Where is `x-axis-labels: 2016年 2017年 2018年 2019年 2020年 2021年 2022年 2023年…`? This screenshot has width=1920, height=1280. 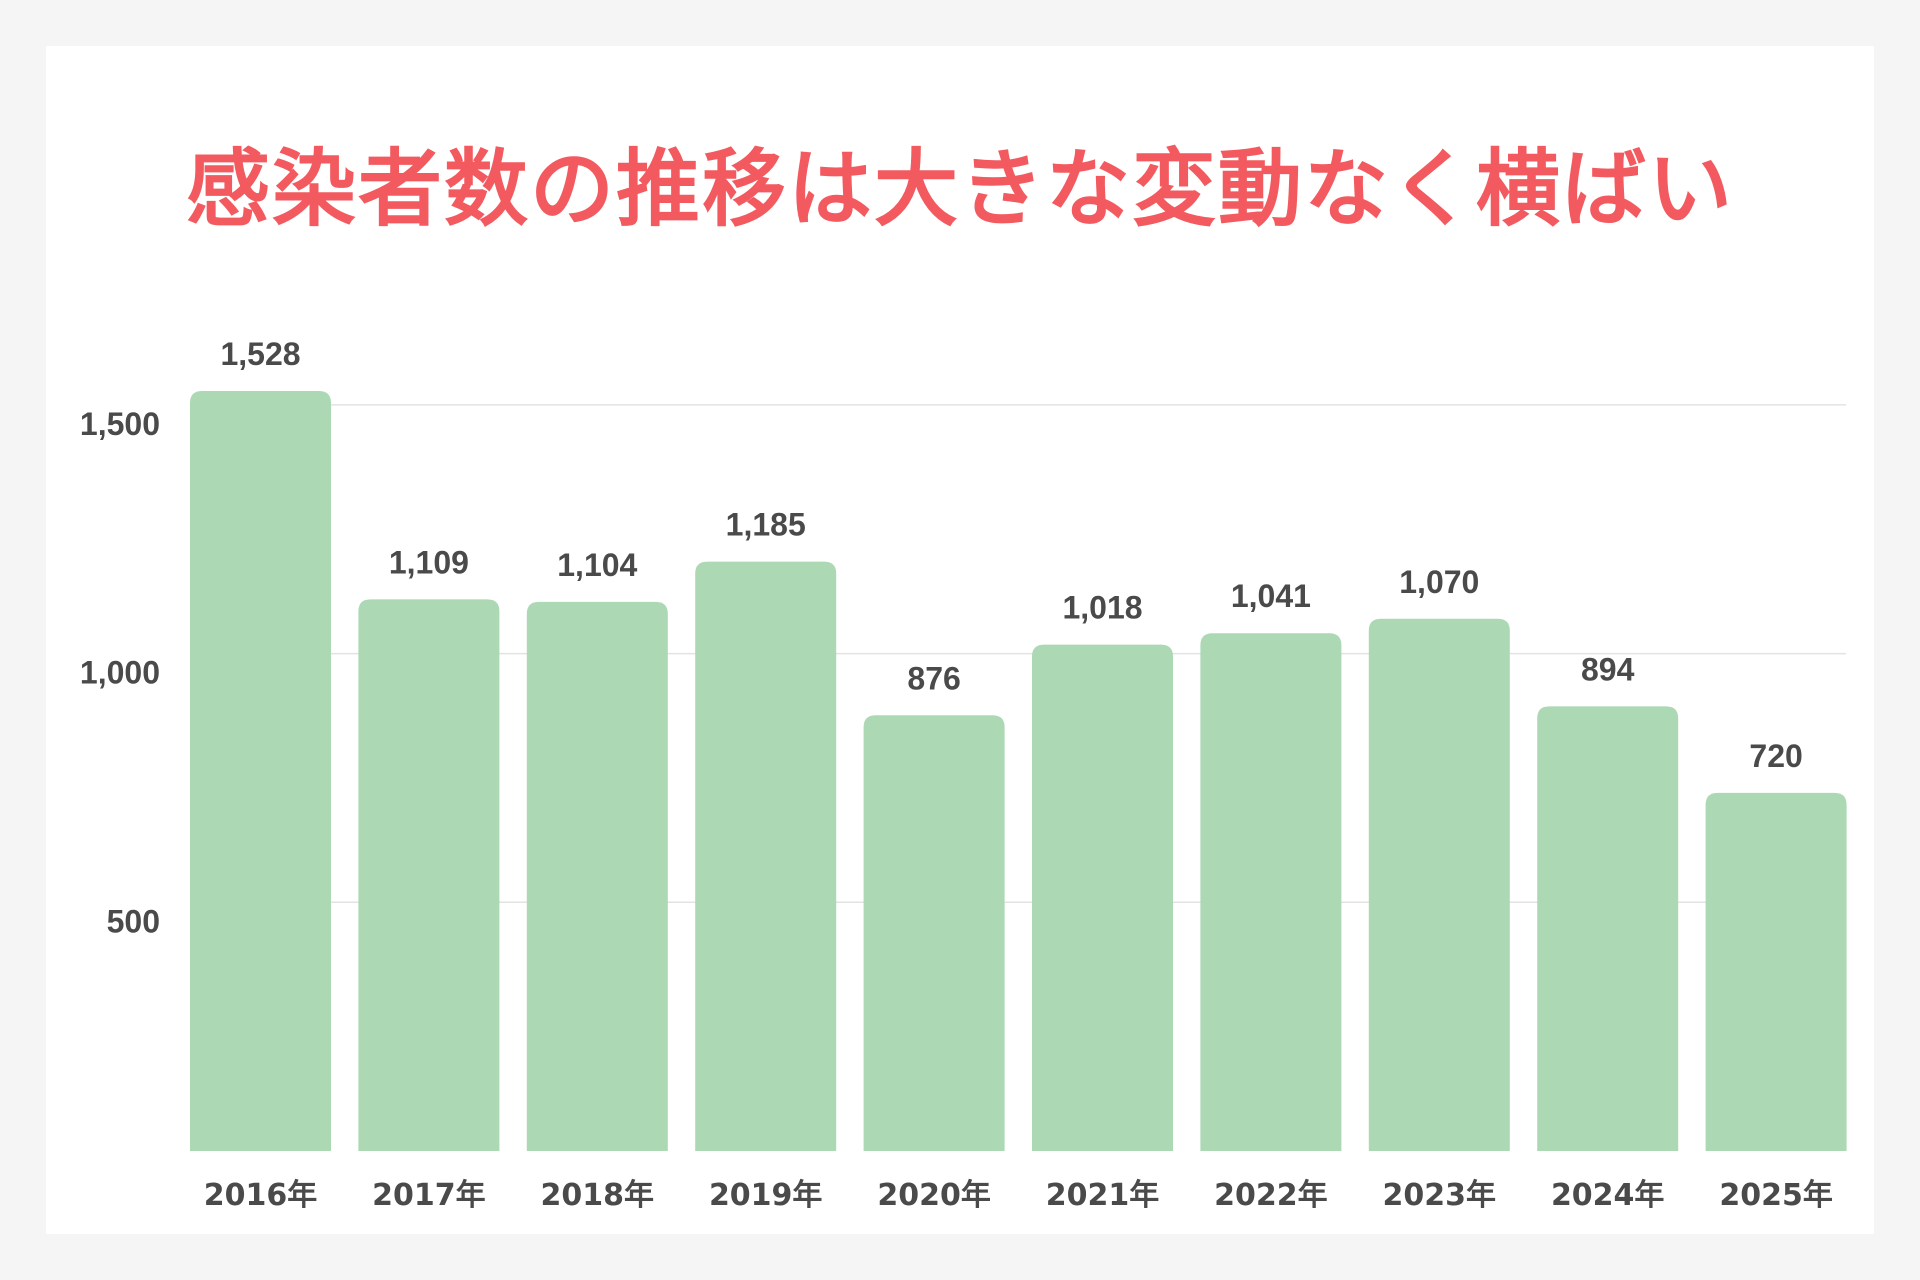 x-axis-labels: 2016年 2017年 2018年 2019年 2020年 2021年 2022年 2023年… is located at coordinates (1018, 1195).